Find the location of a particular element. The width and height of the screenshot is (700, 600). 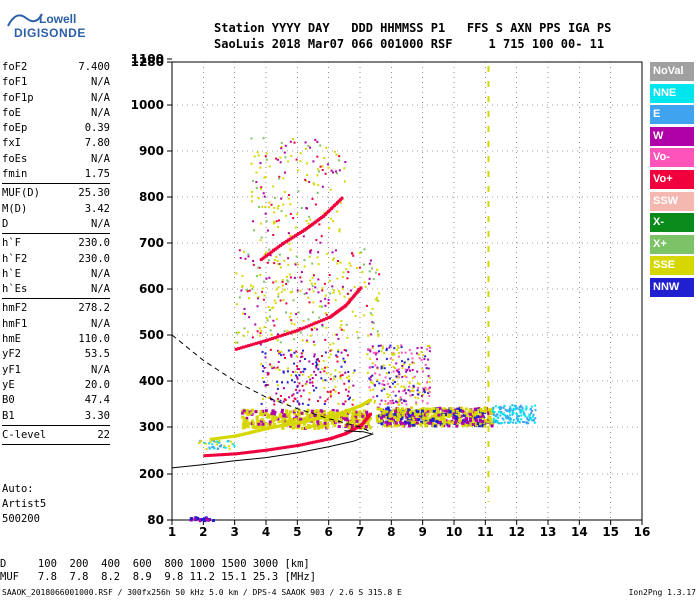

profile-curve is located at coordinates (273, 449).